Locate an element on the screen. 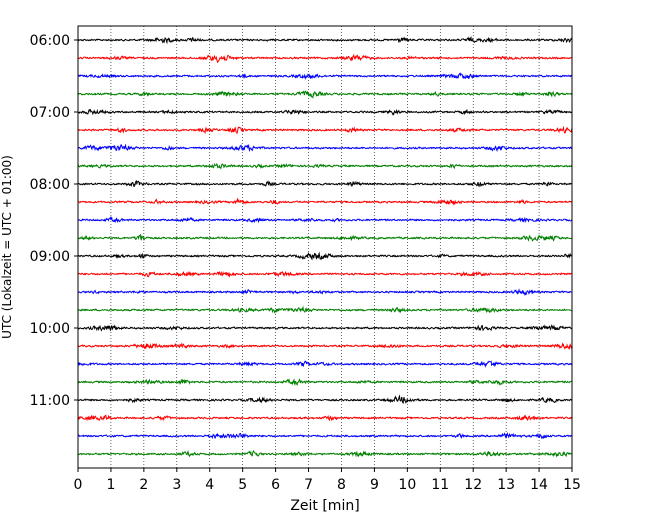 Image resolution: width=650 pixels, height=520 pixels. x-tick-label: 7 is located at coordinates (308, 485).